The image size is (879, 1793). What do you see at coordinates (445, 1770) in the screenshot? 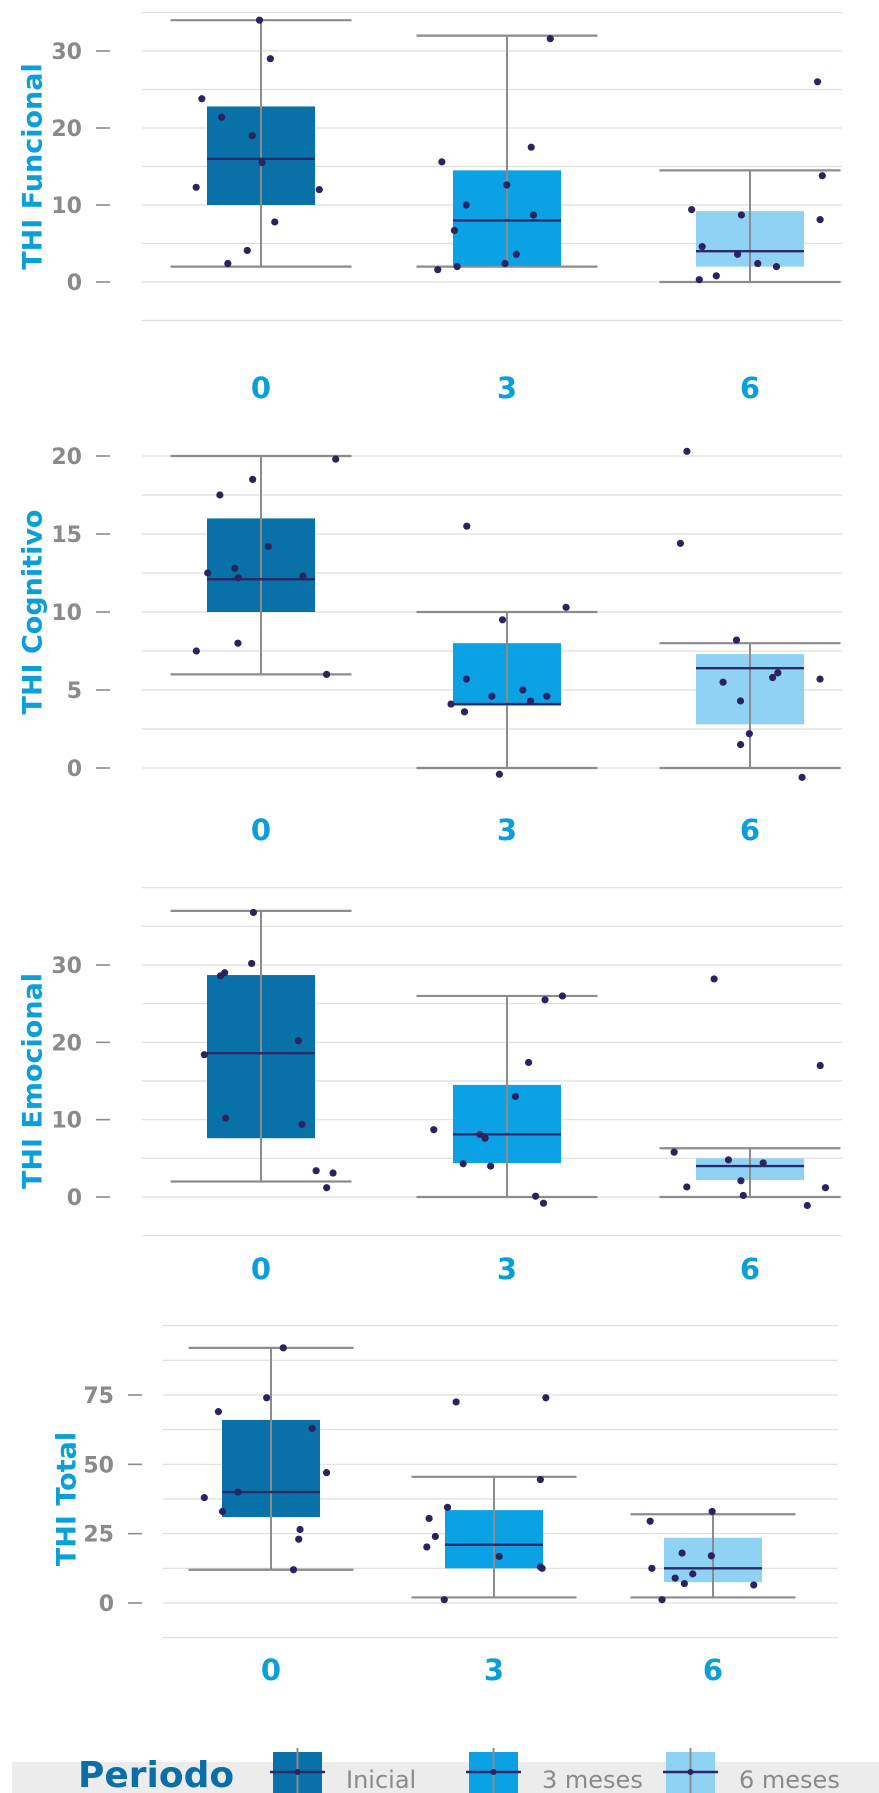
I see `legend: Periodo Inicial 3 meses 6 meses` at bounding box center [445, 1770].